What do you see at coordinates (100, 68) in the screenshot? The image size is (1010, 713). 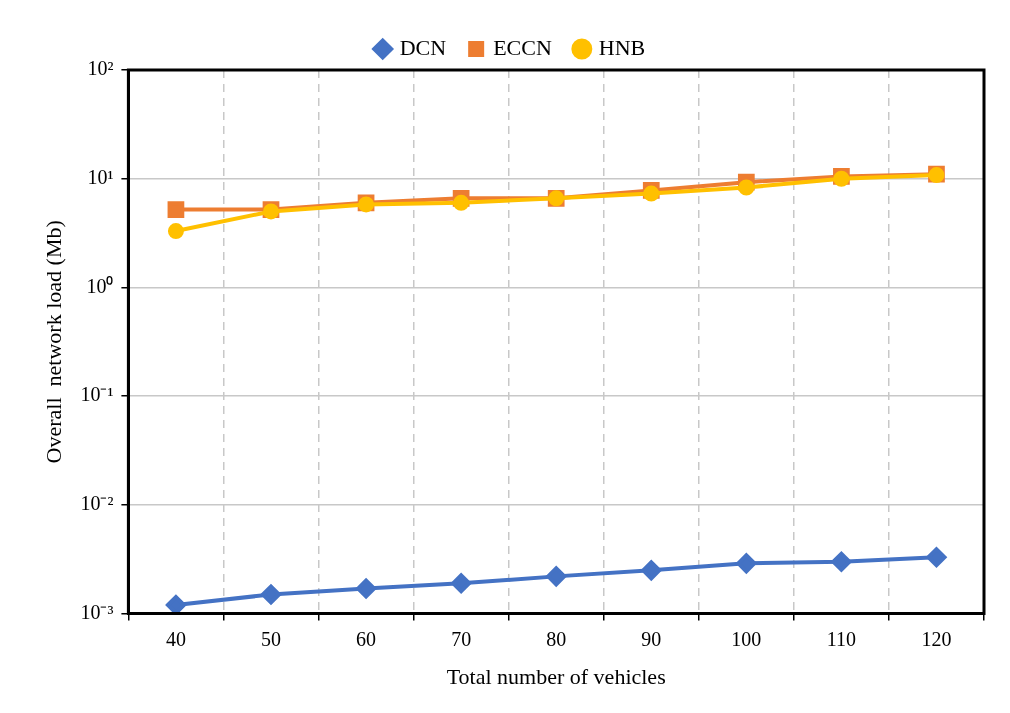 I see `y-tick-label: 10²` at bounding box center [100, 68].